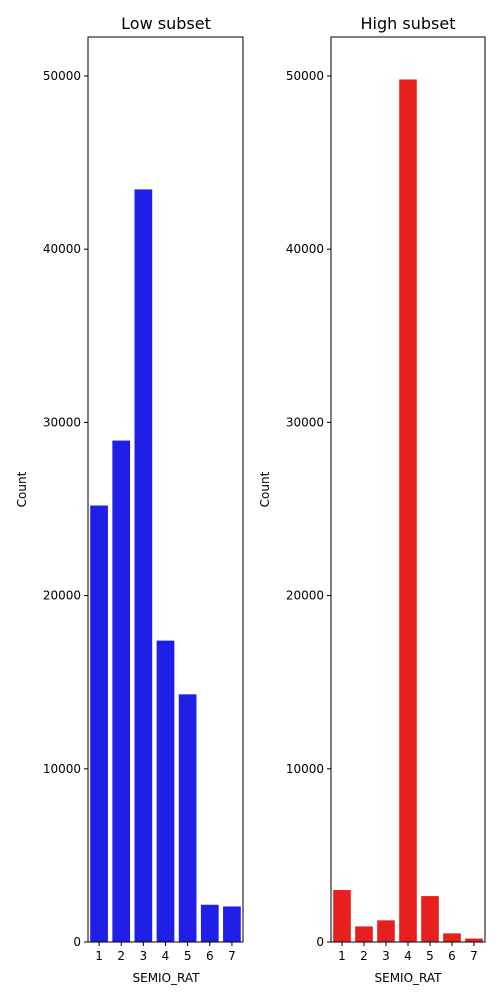  What do you see at coordinates (166, 23) in the screenshot?
I see `chart-title: Low subset` at bounding box center [166, 23].